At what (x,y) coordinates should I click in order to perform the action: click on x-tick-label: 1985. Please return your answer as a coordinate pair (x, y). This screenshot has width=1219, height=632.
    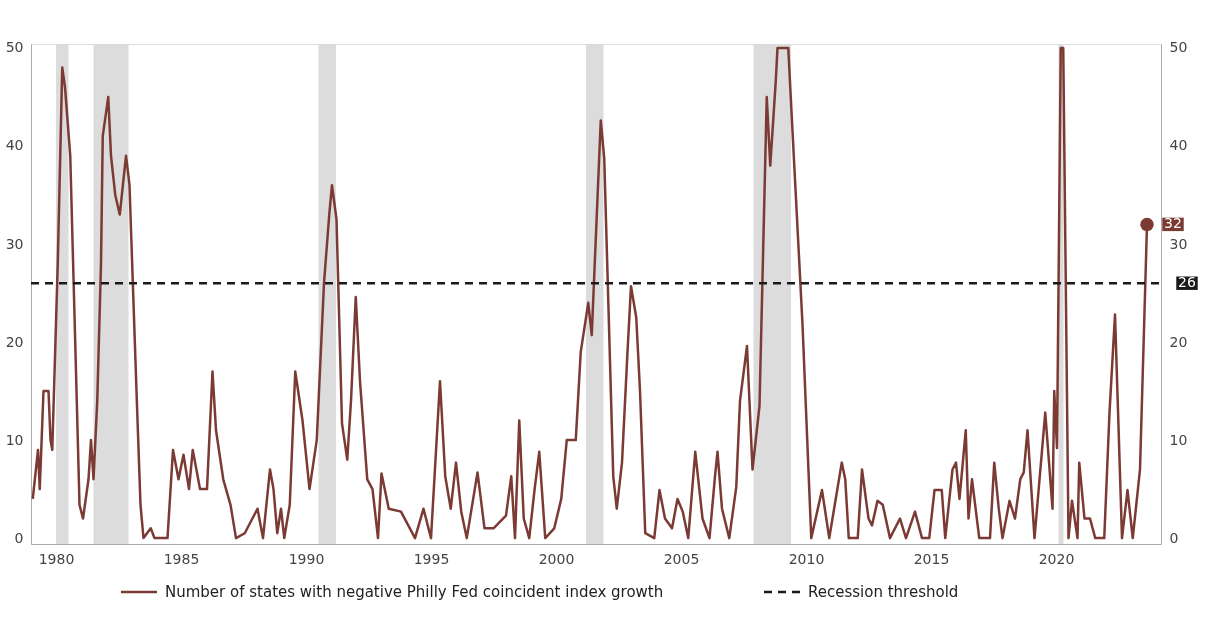
    Looking at the image, I should click on (181, 558).